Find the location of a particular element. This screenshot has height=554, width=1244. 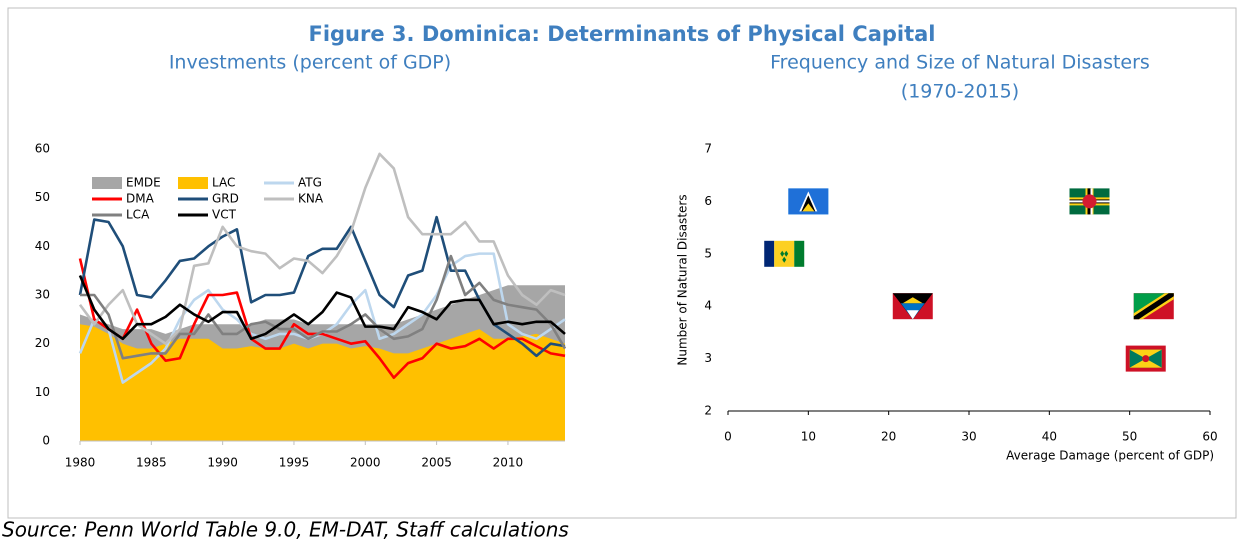

y-tick-label: 10 is located at coordinates (42, 392).